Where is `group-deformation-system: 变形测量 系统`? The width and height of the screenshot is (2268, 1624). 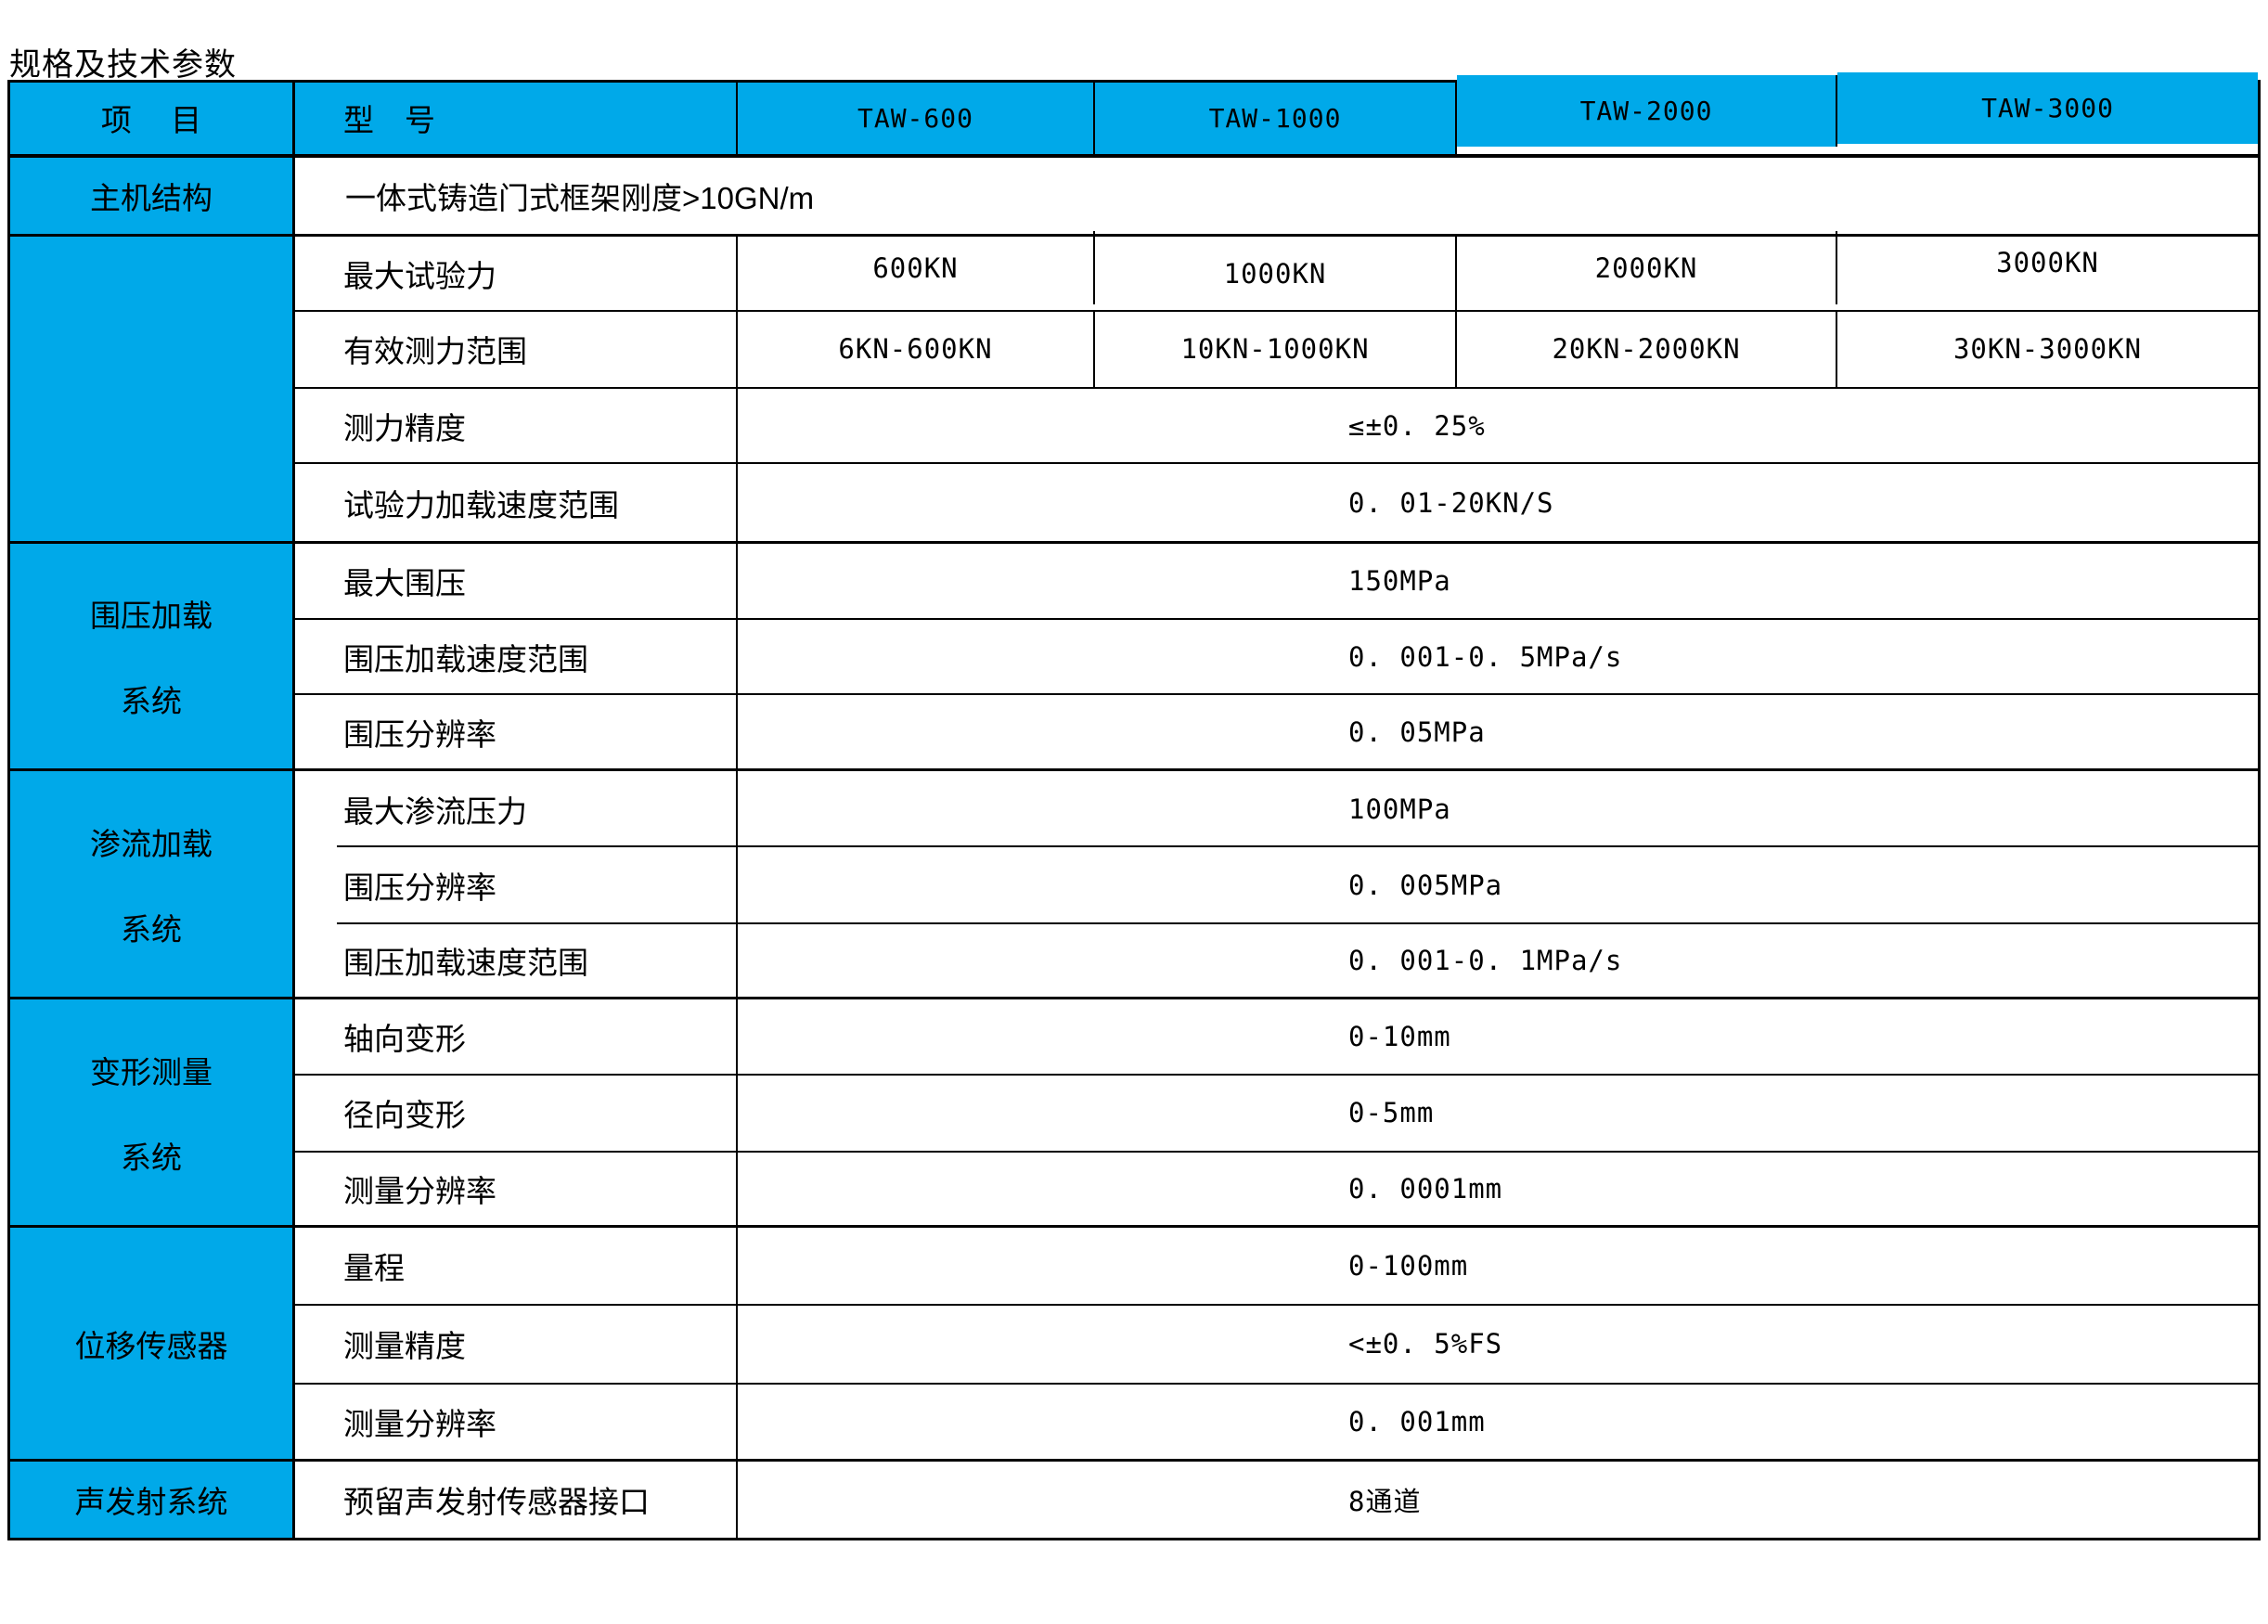
group-deformation-system: 变形测量 系统 is located at coordinates (151, 1114).